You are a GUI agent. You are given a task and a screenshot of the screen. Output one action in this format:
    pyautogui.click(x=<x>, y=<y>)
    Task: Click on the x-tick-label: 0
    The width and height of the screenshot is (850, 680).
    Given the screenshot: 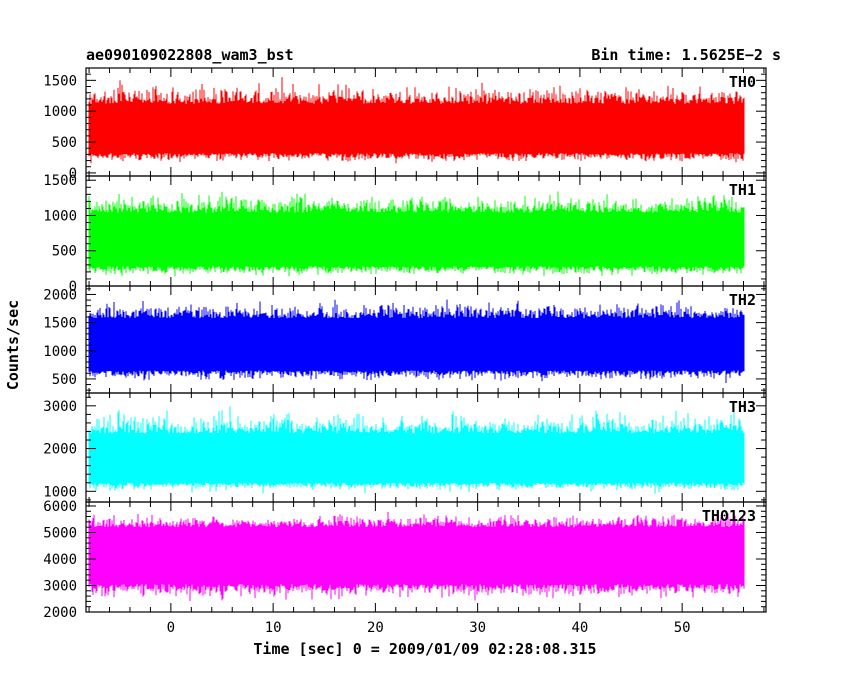 What is the action you would take?
    pyautogui.click(x=171, y=628)
    